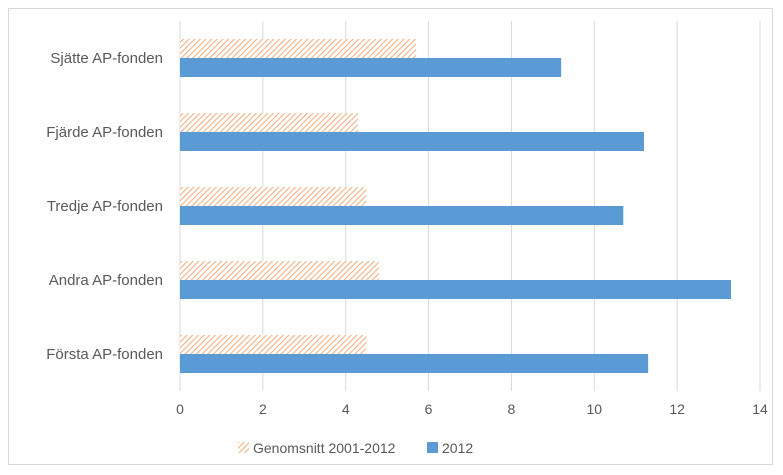  Describe the element at coordinates (104, 132) in the screenshot. I see `category-label: Fjärde AP-fonden` at that location.